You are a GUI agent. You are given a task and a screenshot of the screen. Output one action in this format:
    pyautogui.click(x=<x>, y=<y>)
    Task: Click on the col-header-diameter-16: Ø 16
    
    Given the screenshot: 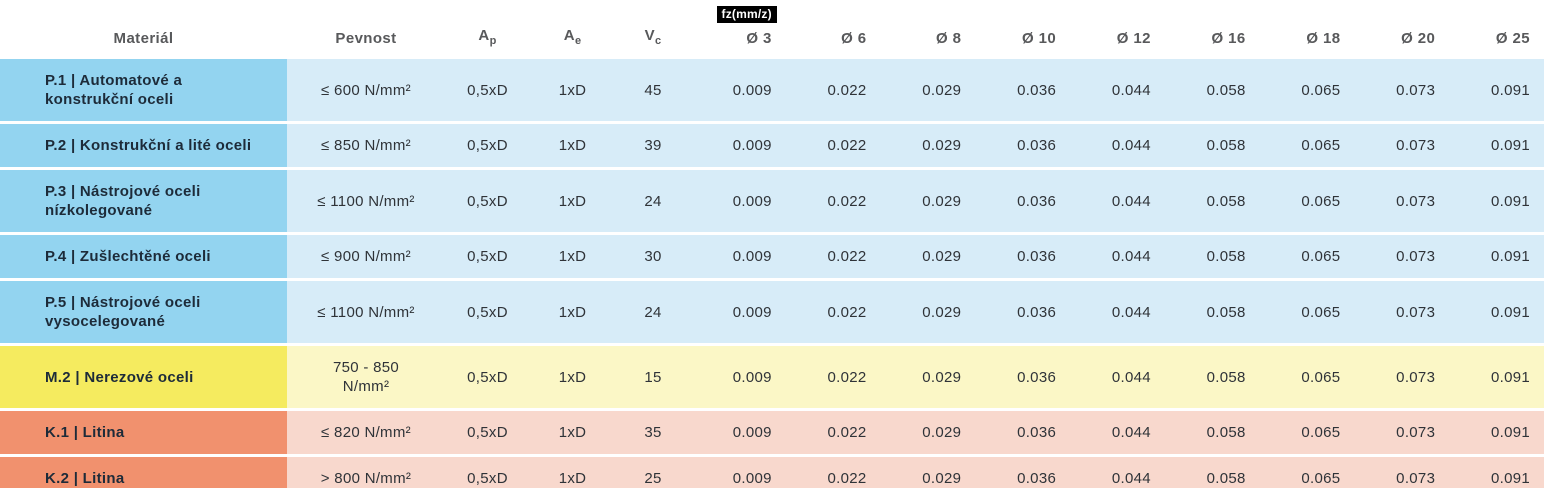 What is the action you would take?
    pyautogui.click(x=1212, y=28)
    